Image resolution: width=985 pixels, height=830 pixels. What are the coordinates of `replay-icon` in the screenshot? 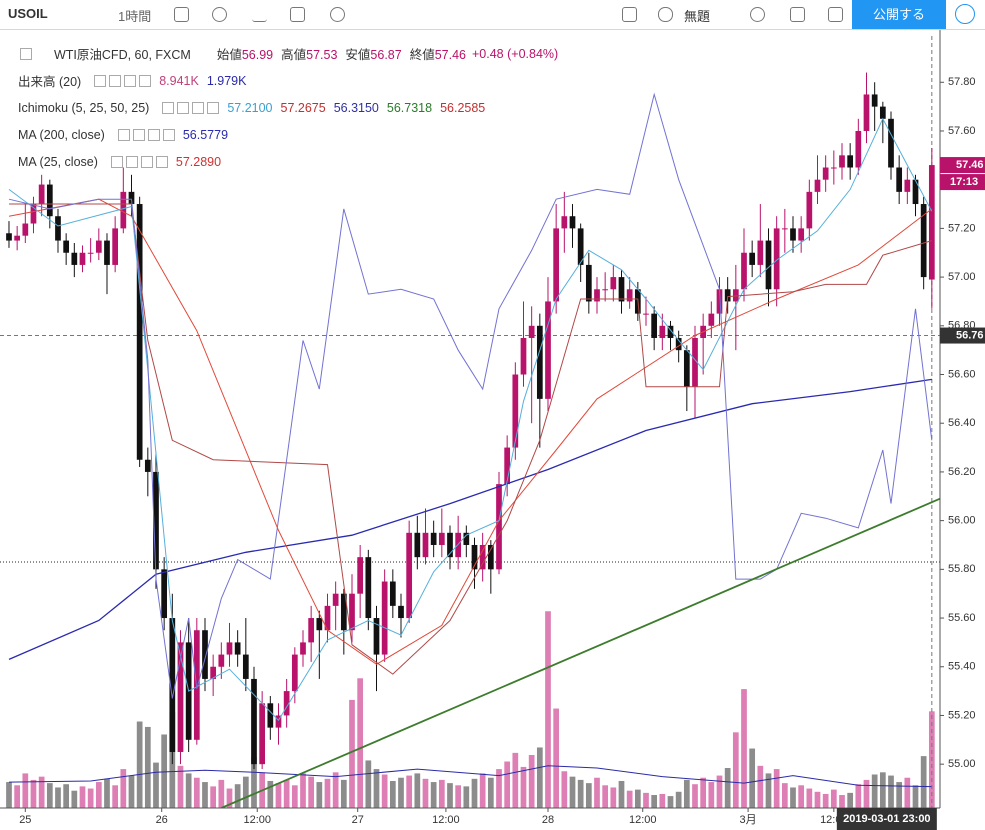 It's located at (377, 14).